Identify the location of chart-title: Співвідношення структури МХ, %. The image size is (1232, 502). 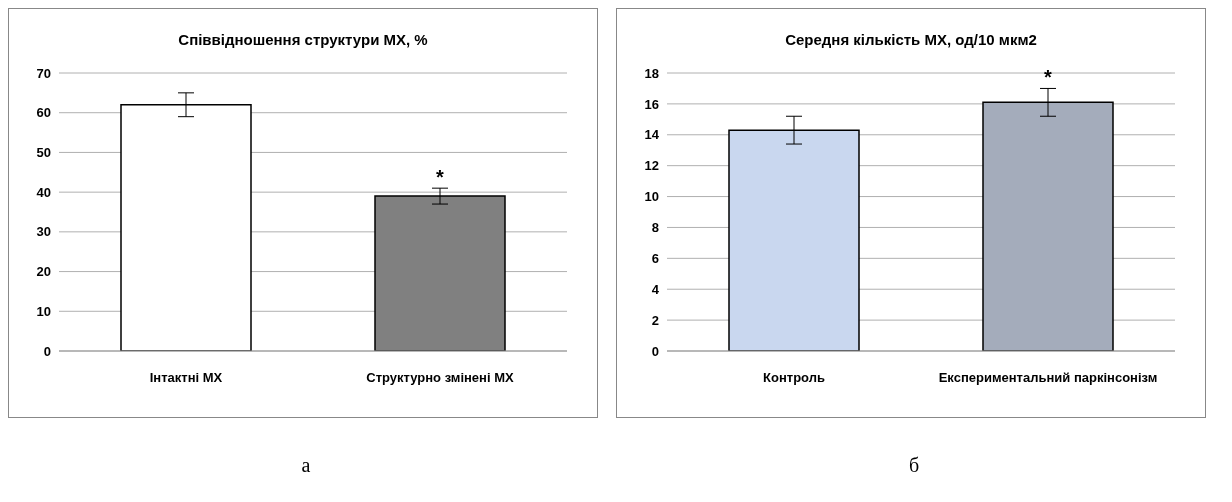
(303, 40).